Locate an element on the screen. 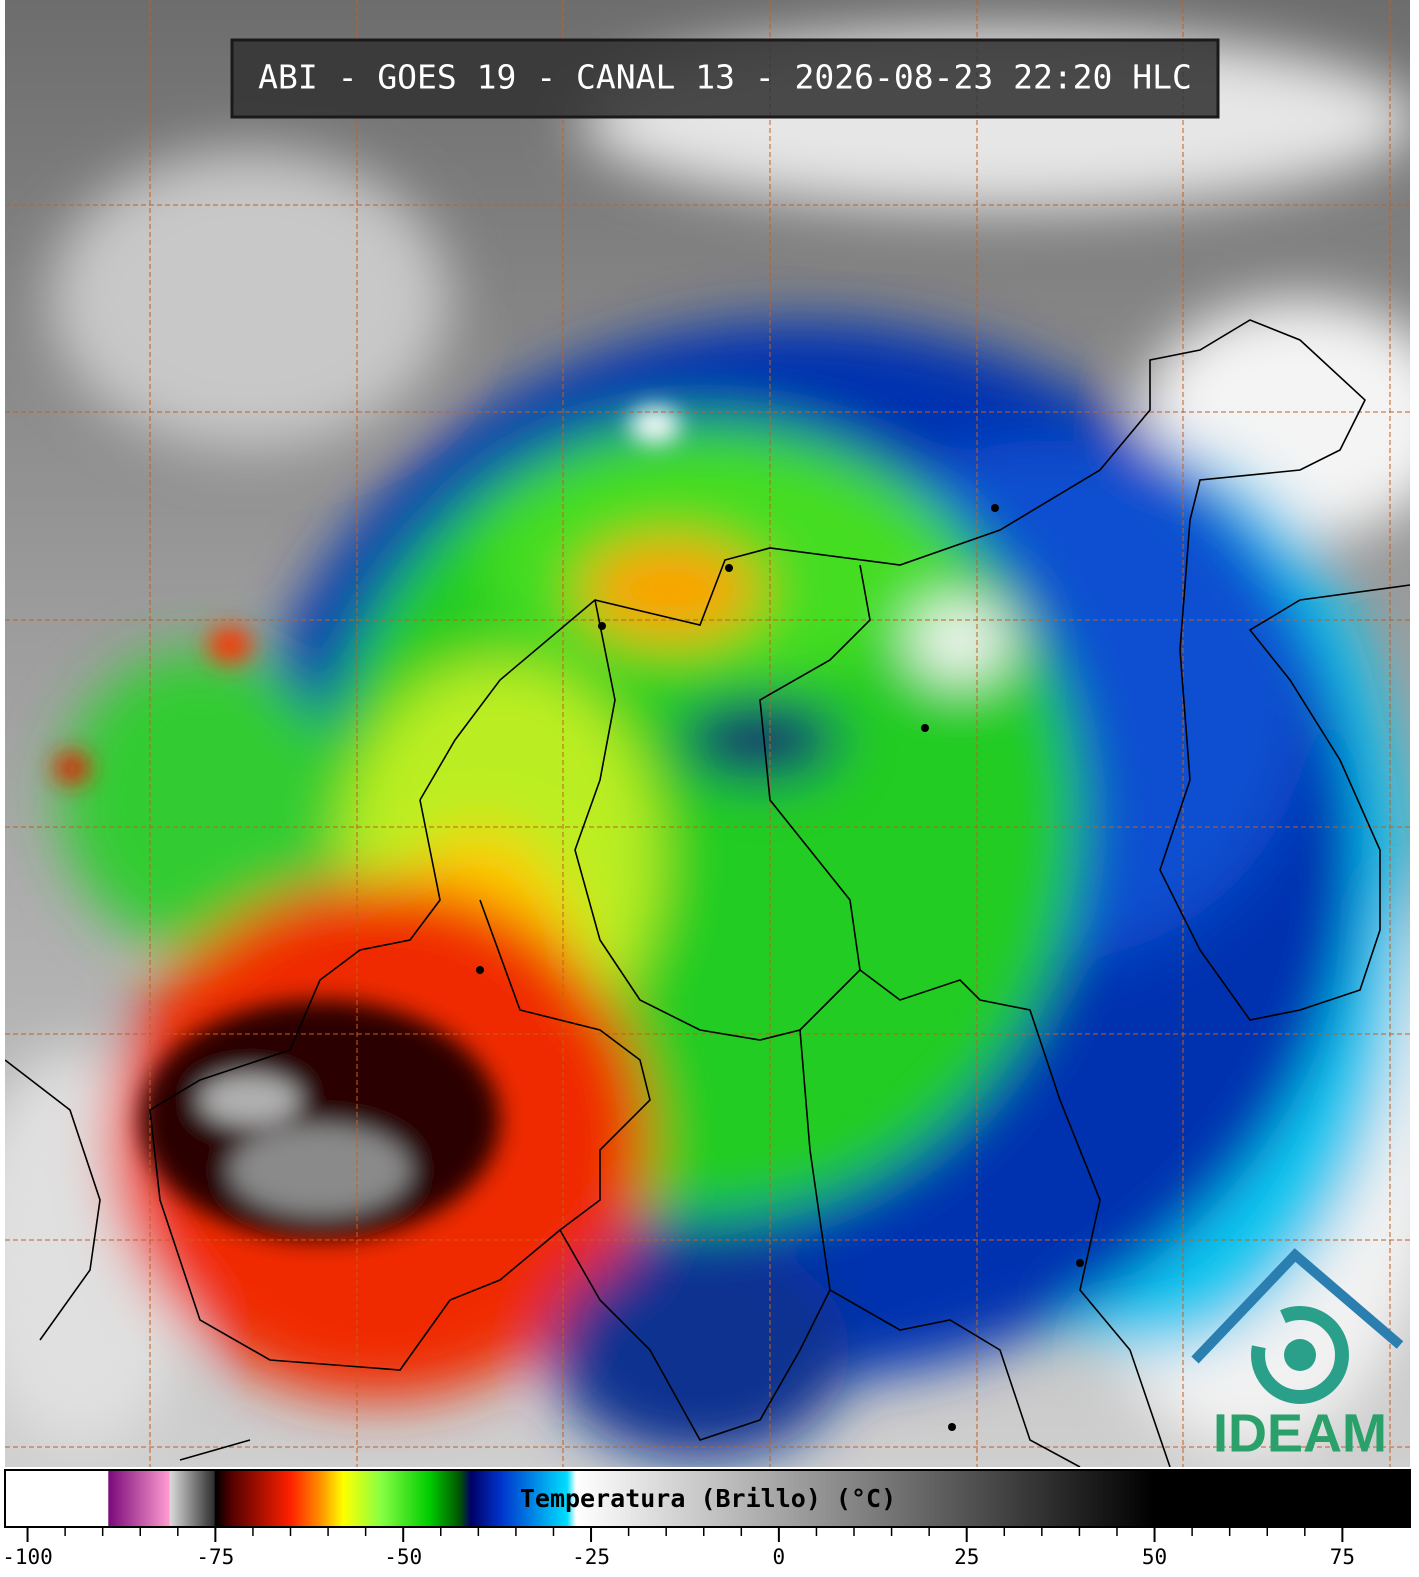 The image size is (1419, 1577). colorbar-ticks: -100 -75 -50 -25 0 25 50 75 is located at coordinates (678, 1548).